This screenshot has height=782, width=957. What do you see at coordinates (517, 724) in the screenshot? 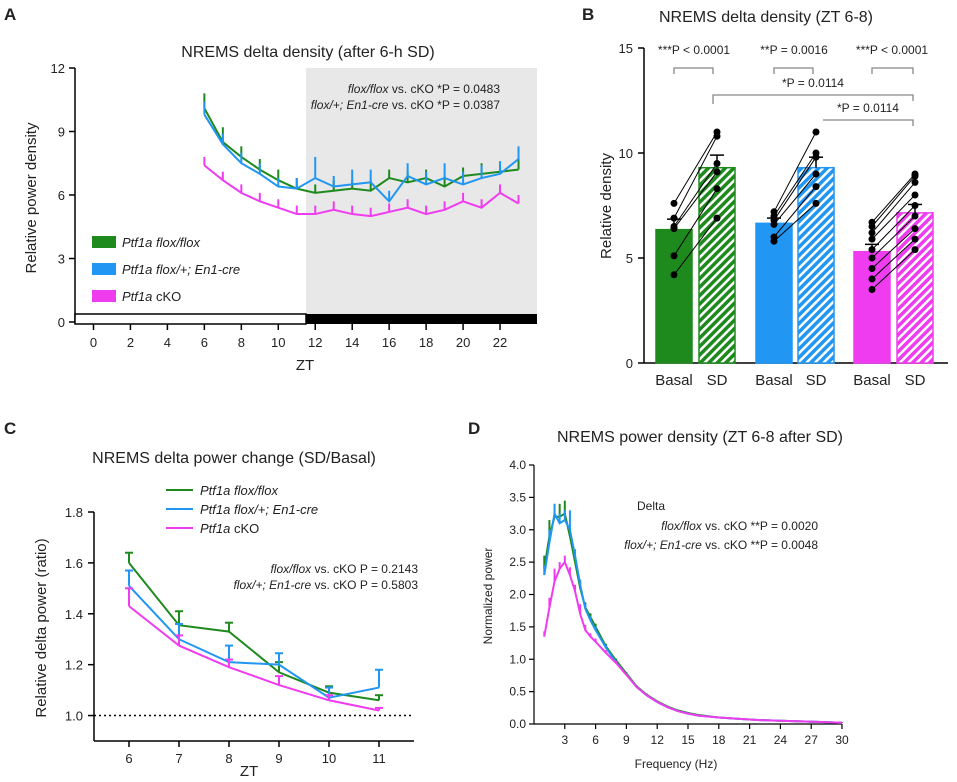
I see `y-tick-label: 0.0` at bounding box center [517, 724].